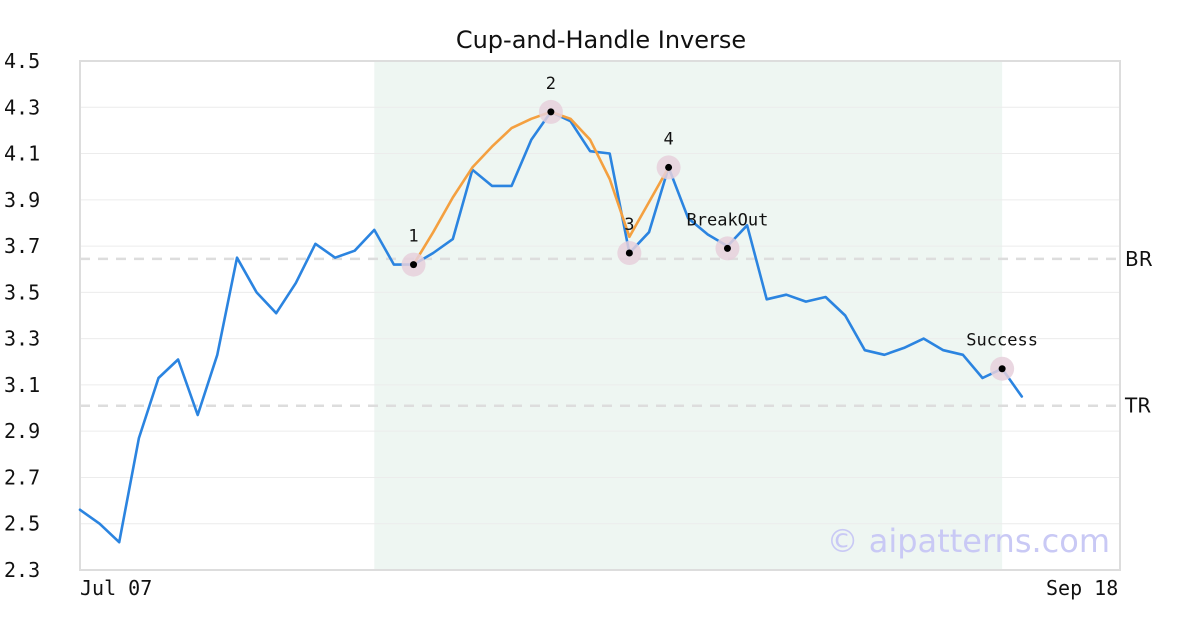 The width and height of the screenshot is (1200, 630). What do you see at coordinates (629, 225) in the screenshot?
I see `point-label-3: 3` at bounding box center [629, 225].